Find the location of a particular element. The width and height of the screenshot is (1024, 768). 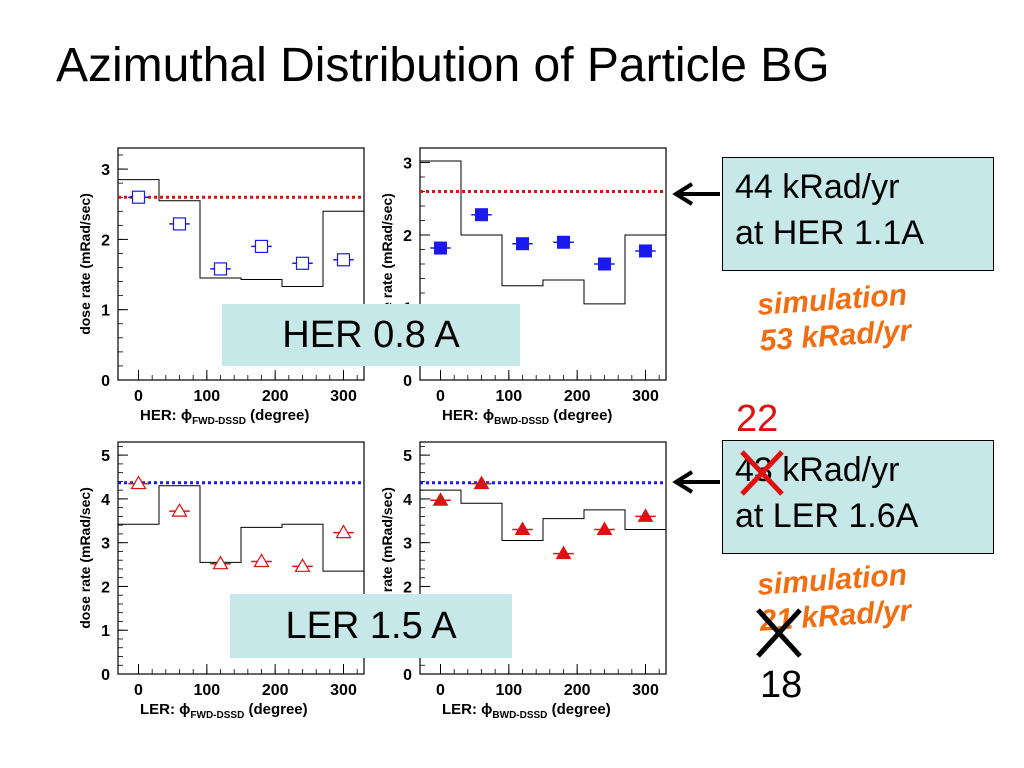

her_fwd-xtick-label: 300 is located at coordinates (343, 396).